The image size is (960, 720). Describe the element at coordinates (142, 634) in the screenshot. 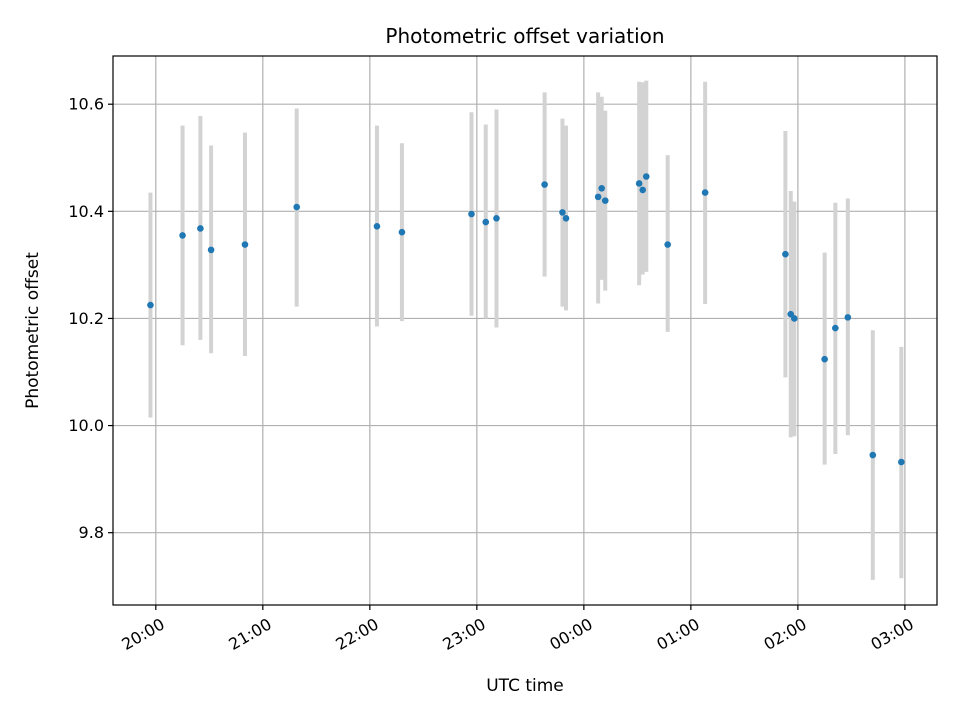

I see `x-tick-label: 20:00` at that location.